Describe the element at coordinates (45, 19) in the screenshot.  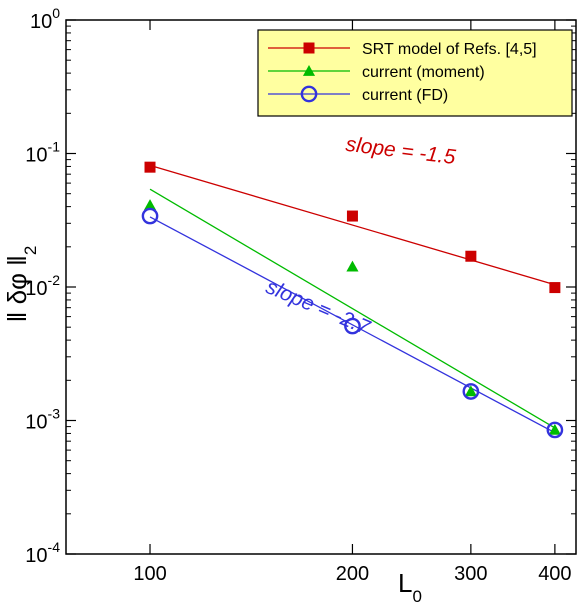
I see `y-tick-label: 10⁰` at that location.